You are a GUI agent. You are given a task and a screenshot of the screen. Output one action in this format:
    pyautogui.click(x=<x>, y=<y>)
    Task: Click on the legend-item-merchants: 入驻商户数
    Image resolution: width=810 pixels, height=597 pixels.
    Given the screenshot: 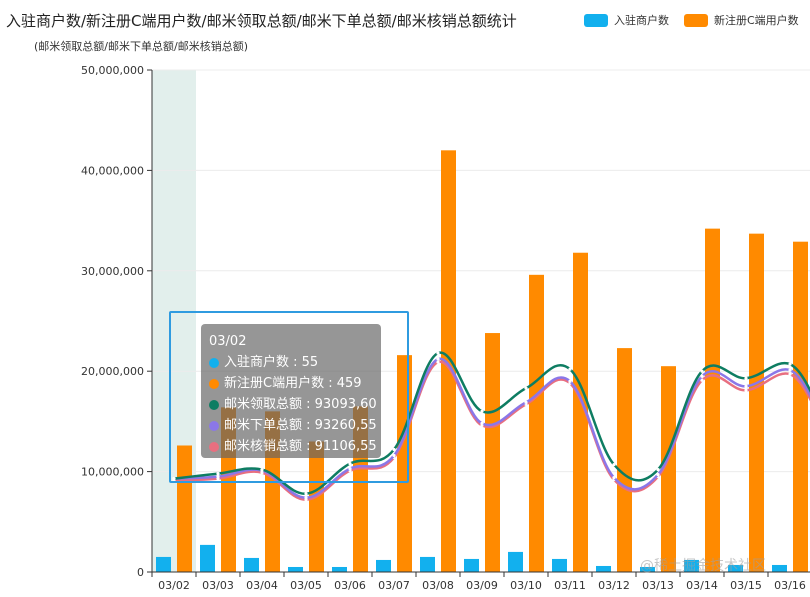 What is the action you would take?
    pyautogui.click(x=626, y=20)
    